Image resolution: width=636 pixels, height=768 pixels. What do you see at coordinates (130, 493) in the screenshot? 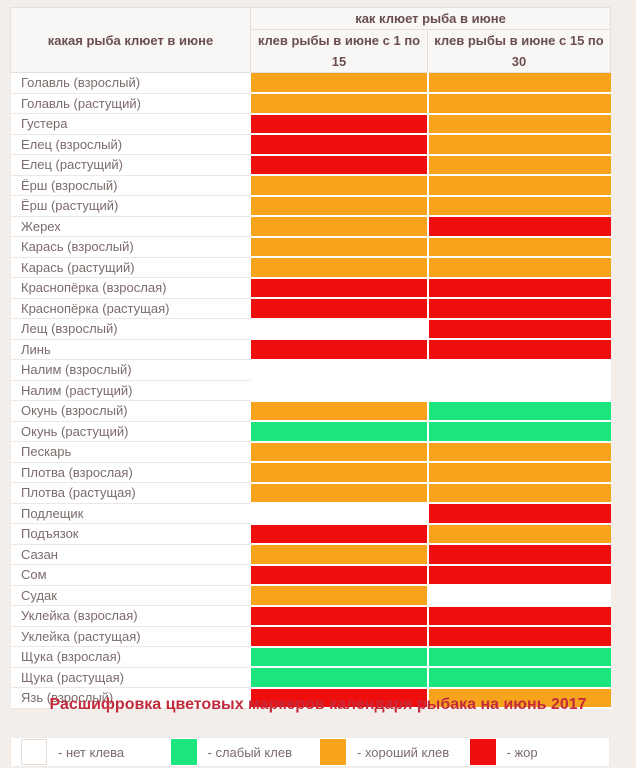
I see `fish-name-cell: Плотва (растущая)` at bounding box center [130, 493].